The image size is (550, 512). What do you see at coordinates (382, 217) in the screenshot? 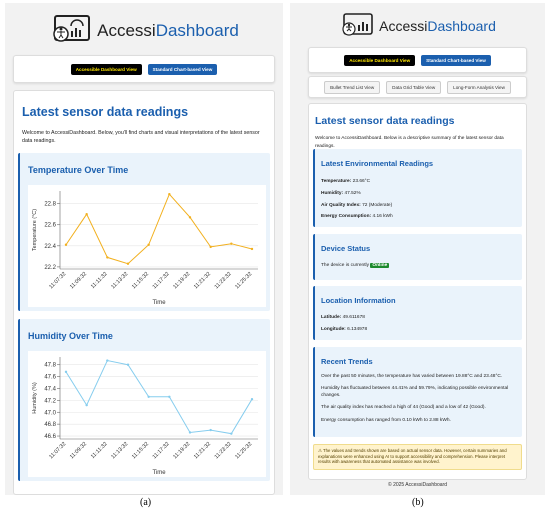
I see `reading-value: 4.16 kWh` at bounding box center [382, 217].